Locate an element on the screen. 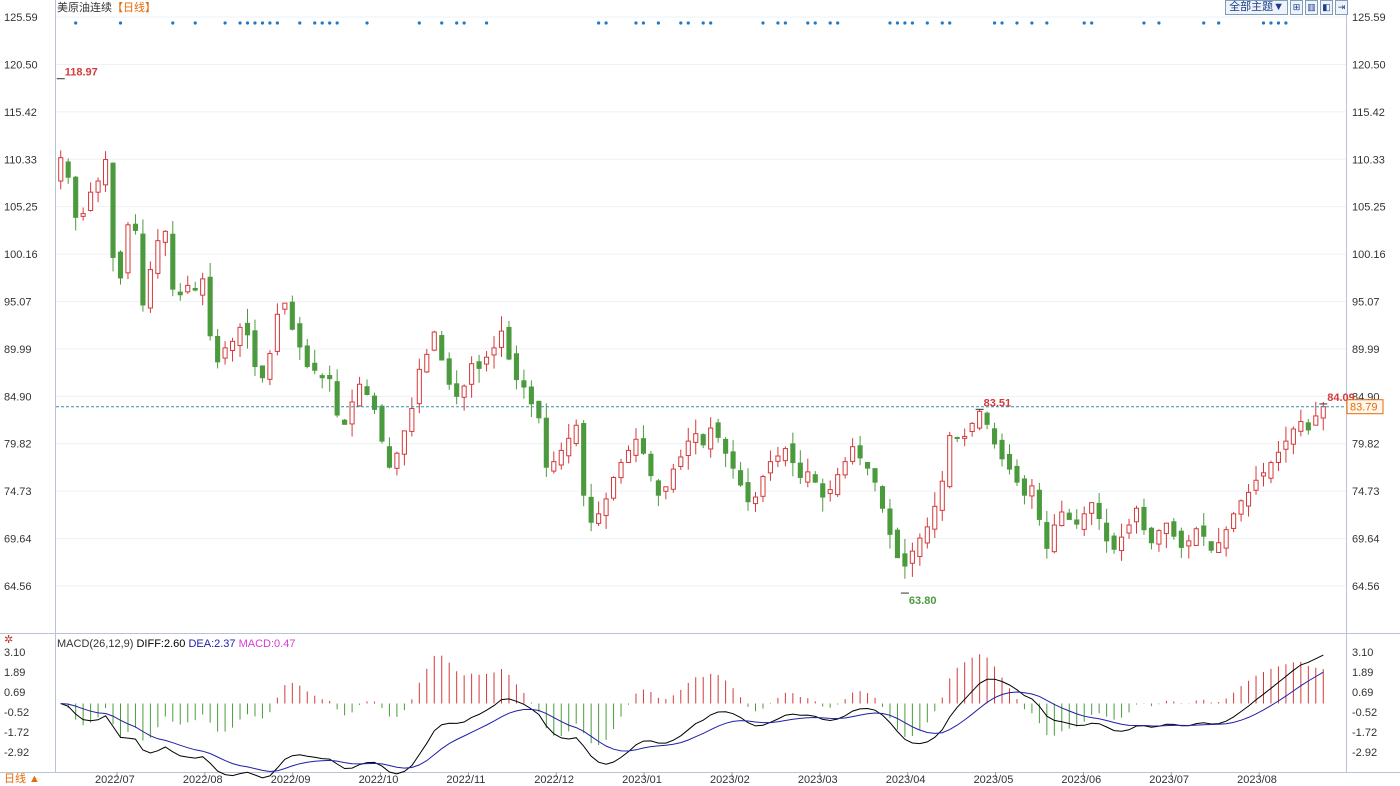 The height and width of the screenshot is (786, 1400). chart-toolbar: 全部主题▼ ⊞ ▥ ◧ ⇥ is located at coordinates (1286, 7).